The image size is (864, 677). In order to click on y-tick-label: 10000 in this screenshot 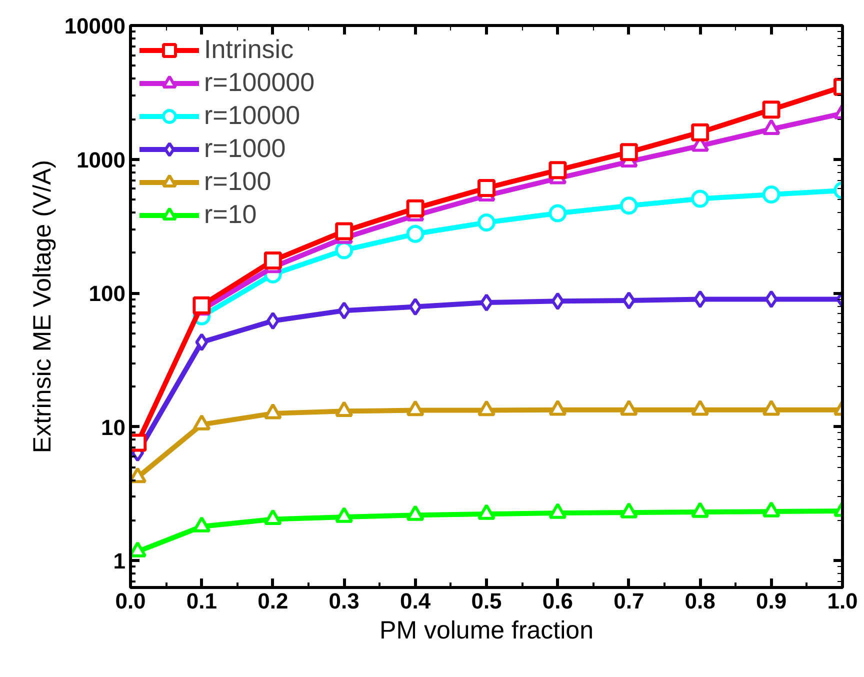, I will do `click(95, 26)`.